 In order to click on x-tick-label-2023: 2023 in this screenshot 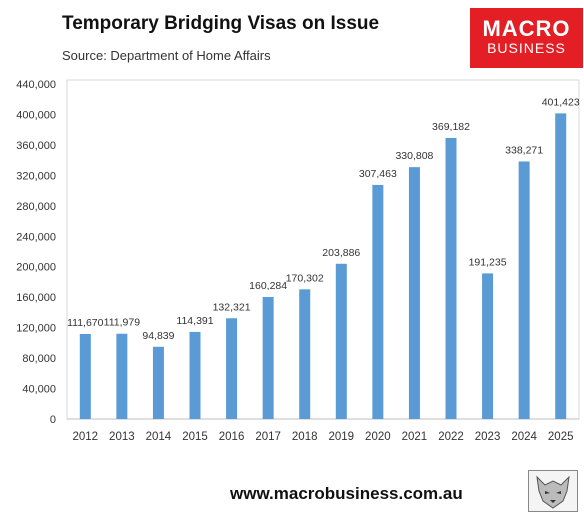, I will do `click(488, 437)`.